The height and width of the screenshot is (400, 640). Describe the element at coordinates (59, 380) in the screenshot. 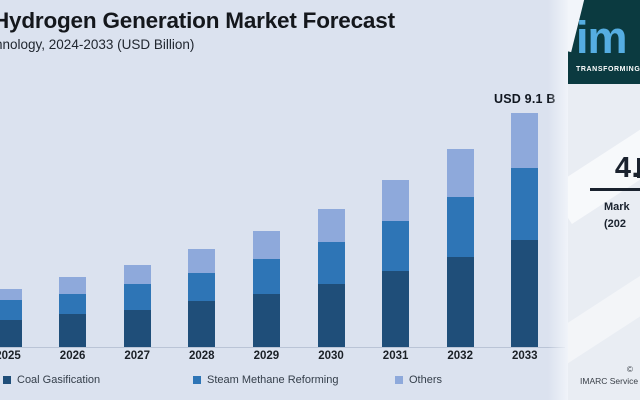

I see `legend-label-coal-gasification: Coal Gasification` at that location.